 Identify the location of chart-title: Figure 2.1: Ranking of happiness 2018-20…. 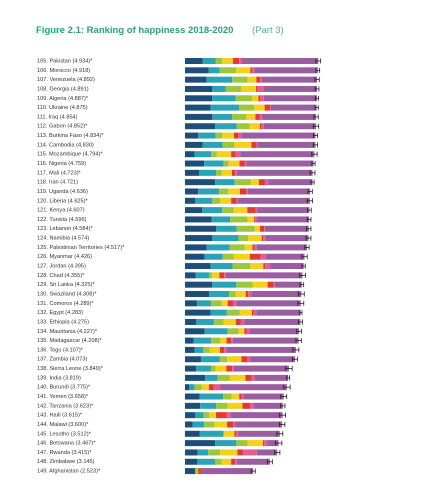
(134, 30).